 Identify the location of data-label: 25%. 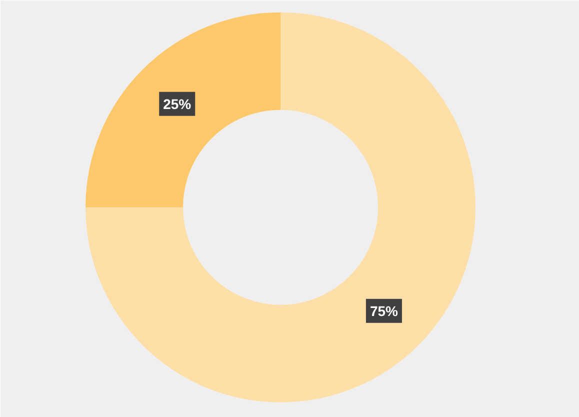
(177, 104).